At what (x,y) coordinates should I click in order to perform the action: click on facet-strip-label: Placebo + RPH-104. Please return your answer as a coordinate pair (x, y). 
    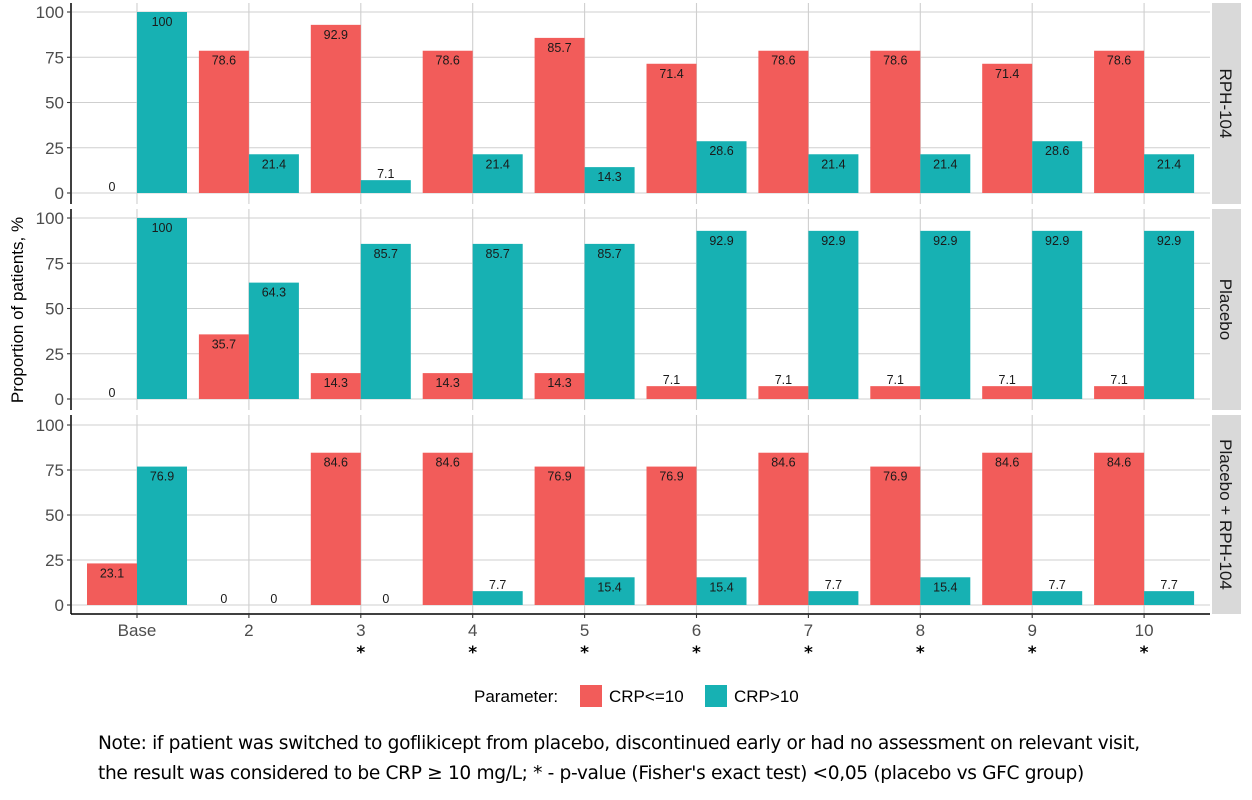
    Looking at the image, I should click on (1225, 514).